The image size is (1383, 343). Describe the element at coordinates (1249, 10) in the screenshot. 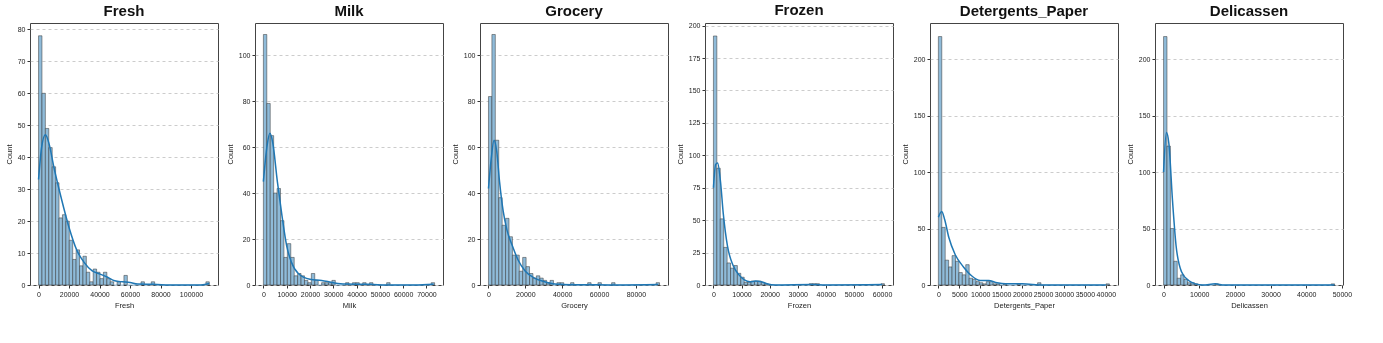

I see `chart-title: Delicassen` at that location.